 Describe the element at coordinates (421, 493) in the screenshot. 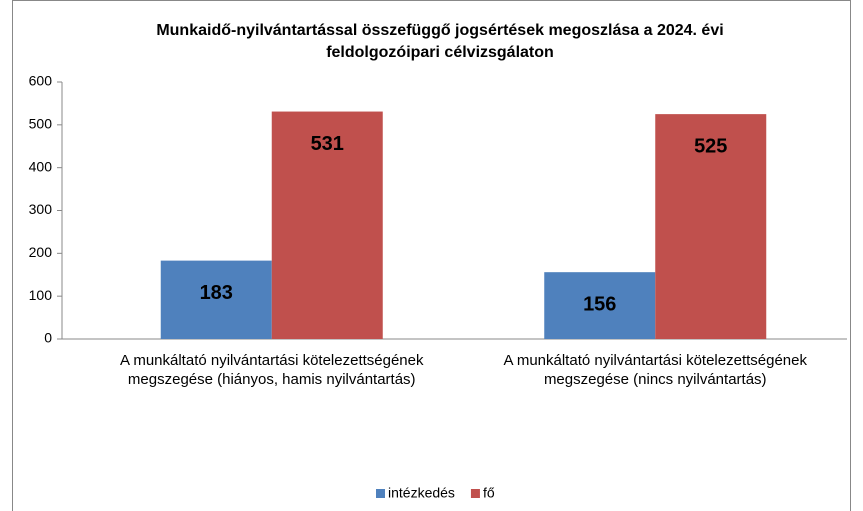

I see `legend-label: intézkedés` at that location.